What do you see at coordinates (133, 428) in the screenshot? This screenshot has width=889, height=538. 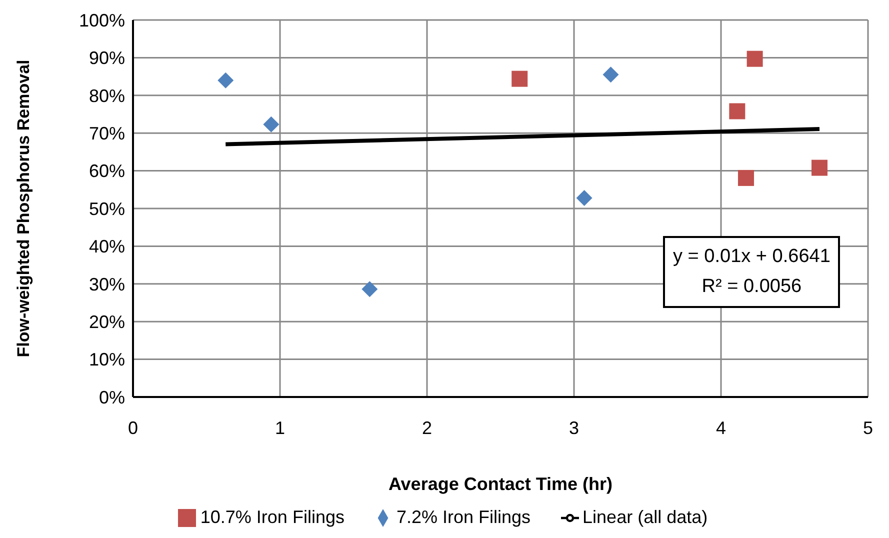 I see `x-tick-label: 0` at bounding box center [133, 428].